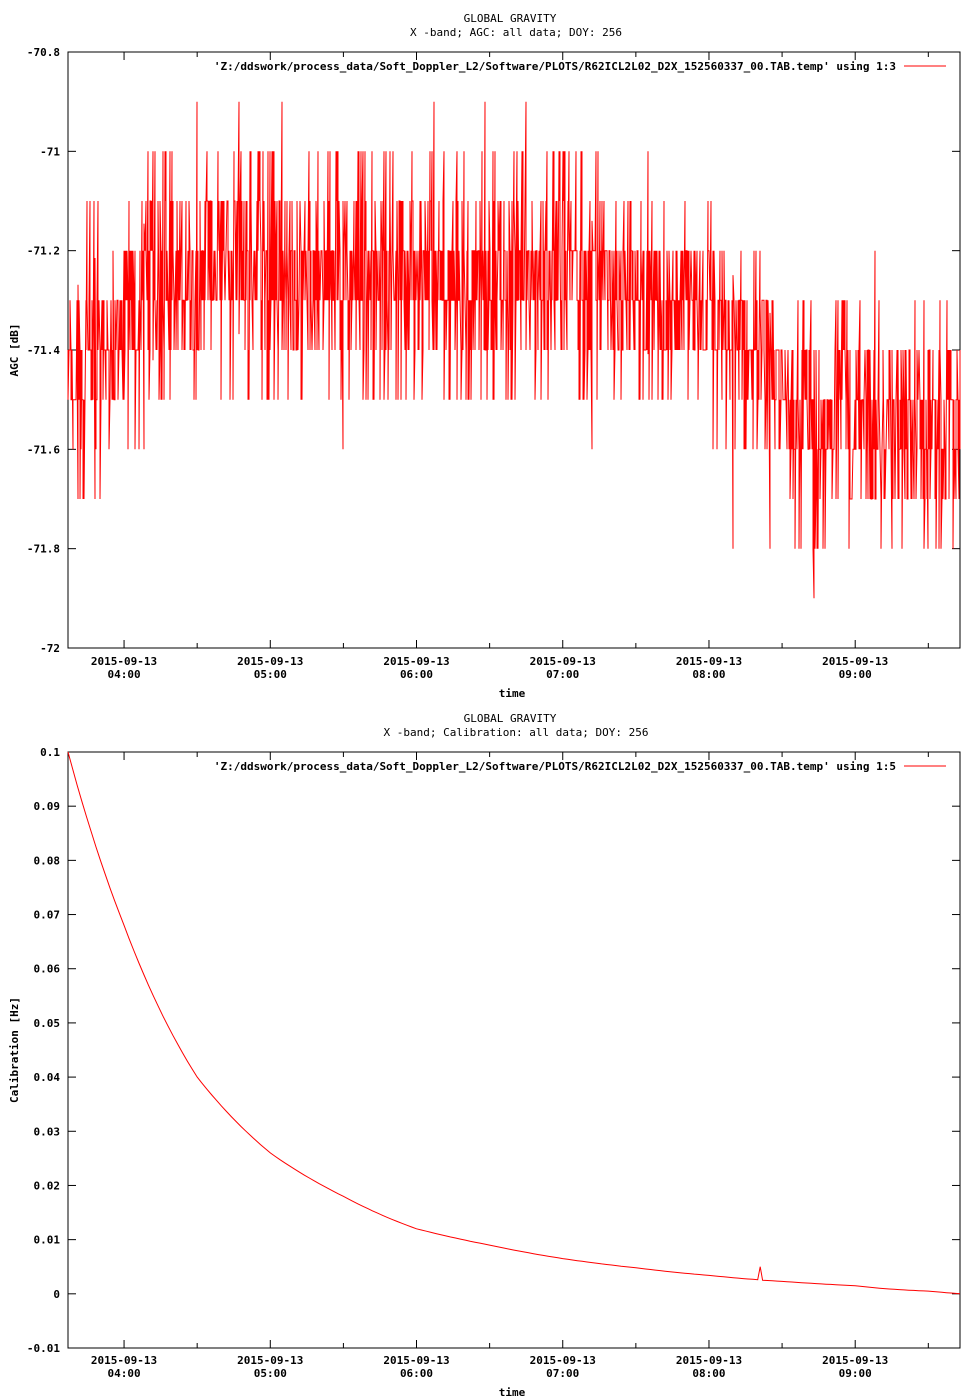 This screenshot has height=1400, width=980. I want to click on y-tick-label: 0.03, so click(47, 1131).